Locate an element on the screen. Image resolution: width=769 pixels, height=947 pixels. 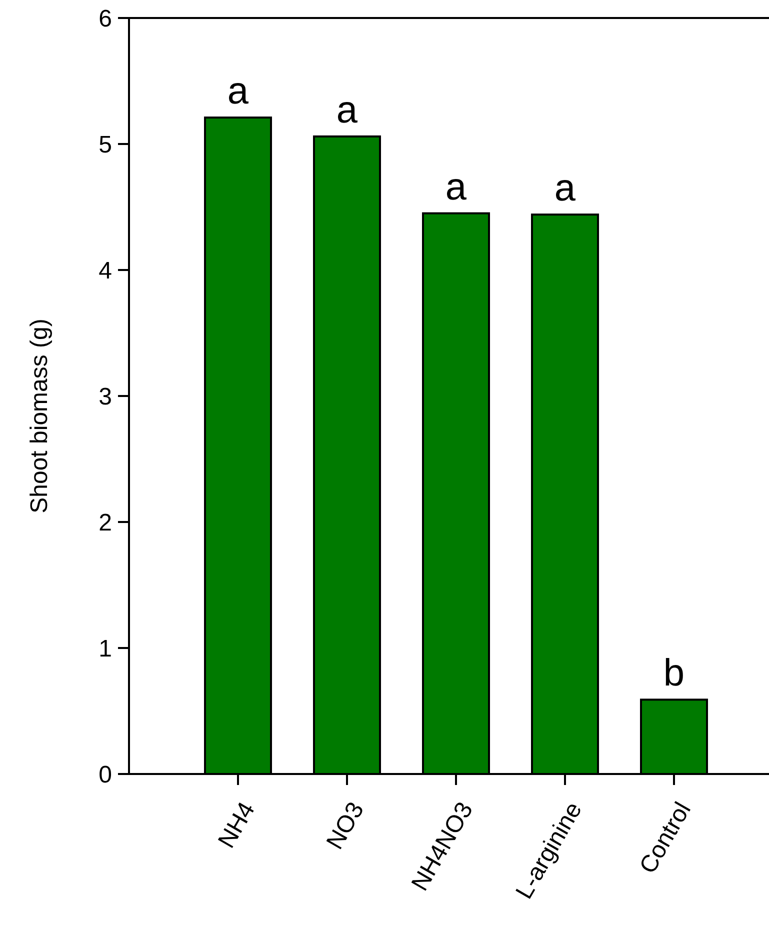
y-tick-label: 4 is located at coordinates (105, 270).